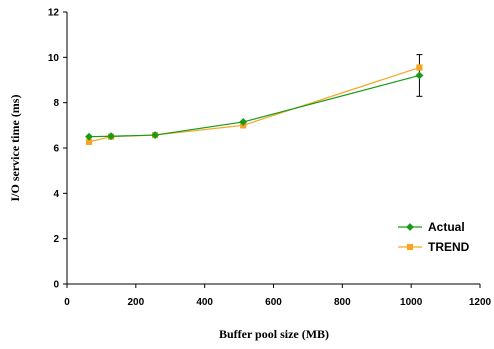  What do you see at coordinates (135, 302) in the screenshot?
I see `x-tick-label: 200` at bounding box center [135, 302].